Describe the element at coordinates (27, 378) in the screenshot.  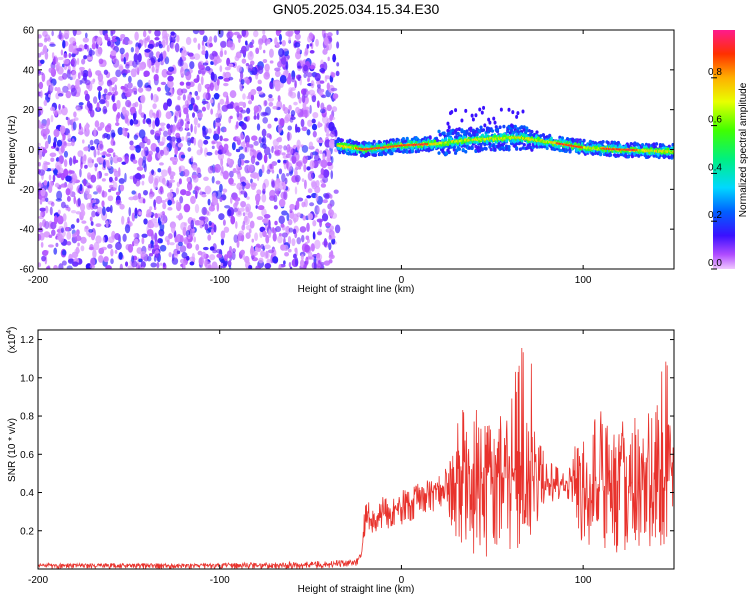
I see `y-tick-label: 1.0` at that location.